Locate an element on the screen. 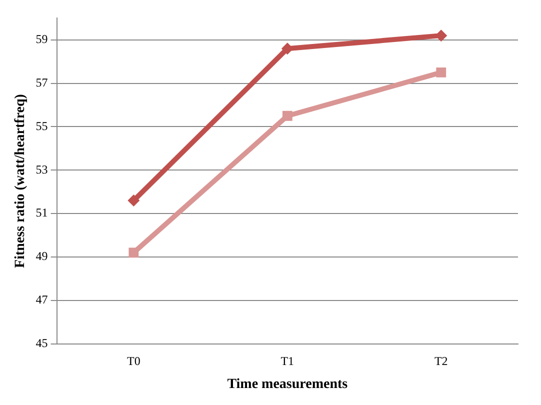 The height and width of the screenshot is (405, 541). y-tick-label: 59 is located at coordinates (42, 39).